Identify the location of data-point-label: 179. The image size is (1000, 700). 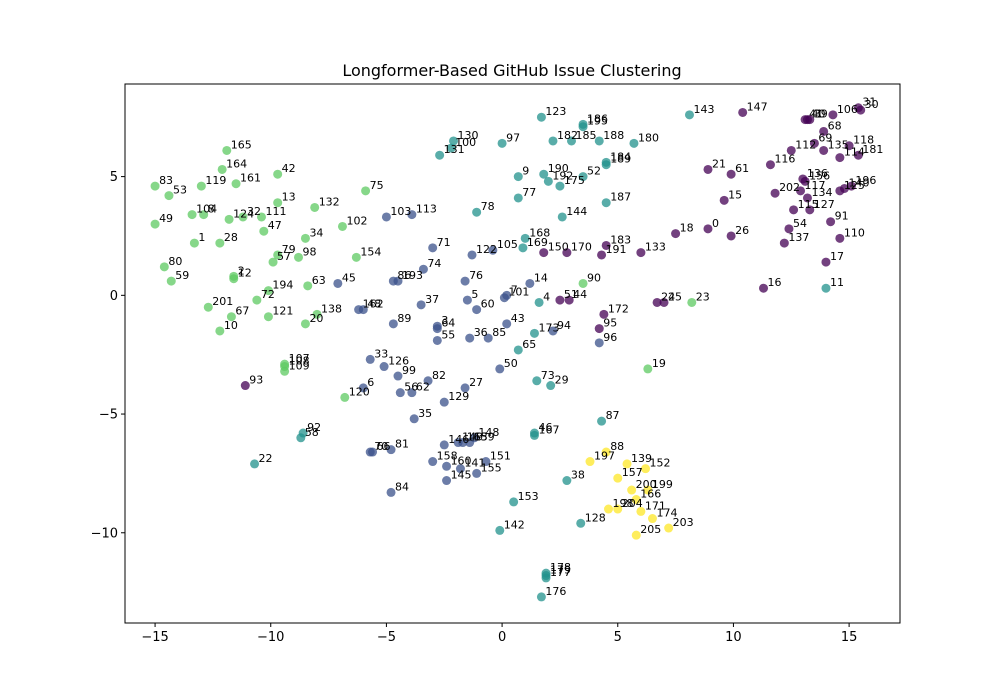
(560, 570).